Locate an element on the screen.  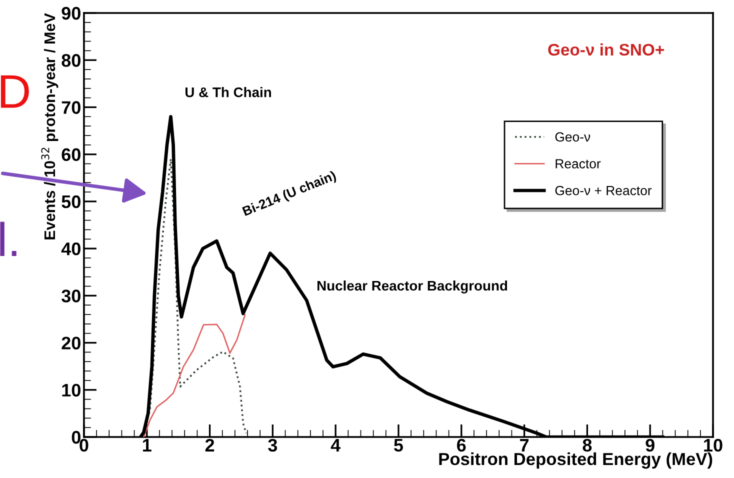
x-tick-label: 4 is located at coordinates (335, 445).